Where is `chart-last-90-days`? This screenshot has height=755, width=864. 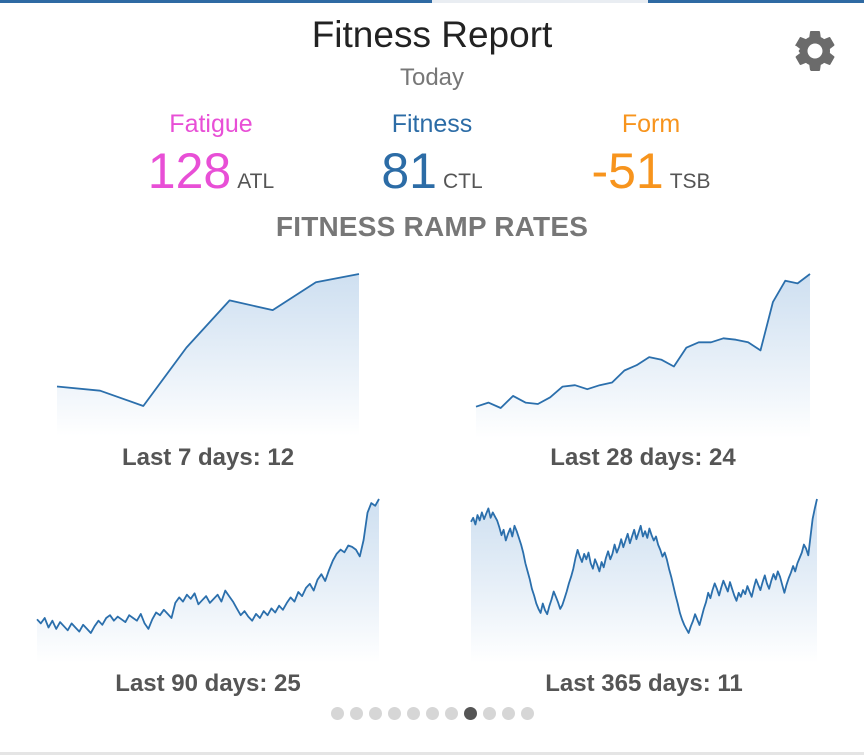
chart-last-90-days is located at coordinates (208, 580).